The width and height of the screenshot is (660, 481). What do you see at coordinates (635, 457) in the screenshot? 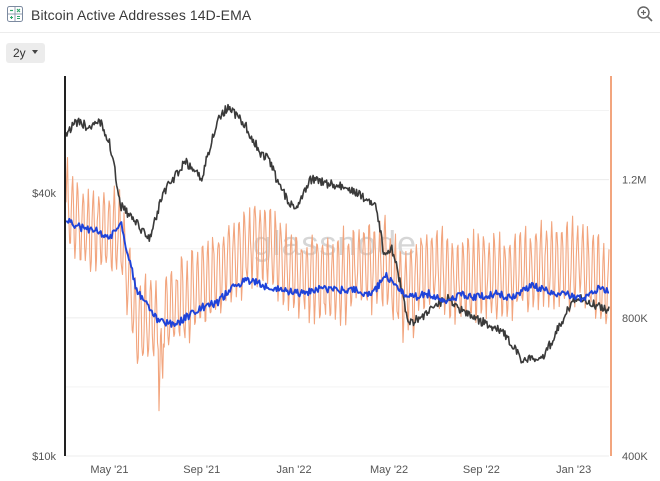
I see `y-right-tick-label: 400K` at bounding box center [635, 457].